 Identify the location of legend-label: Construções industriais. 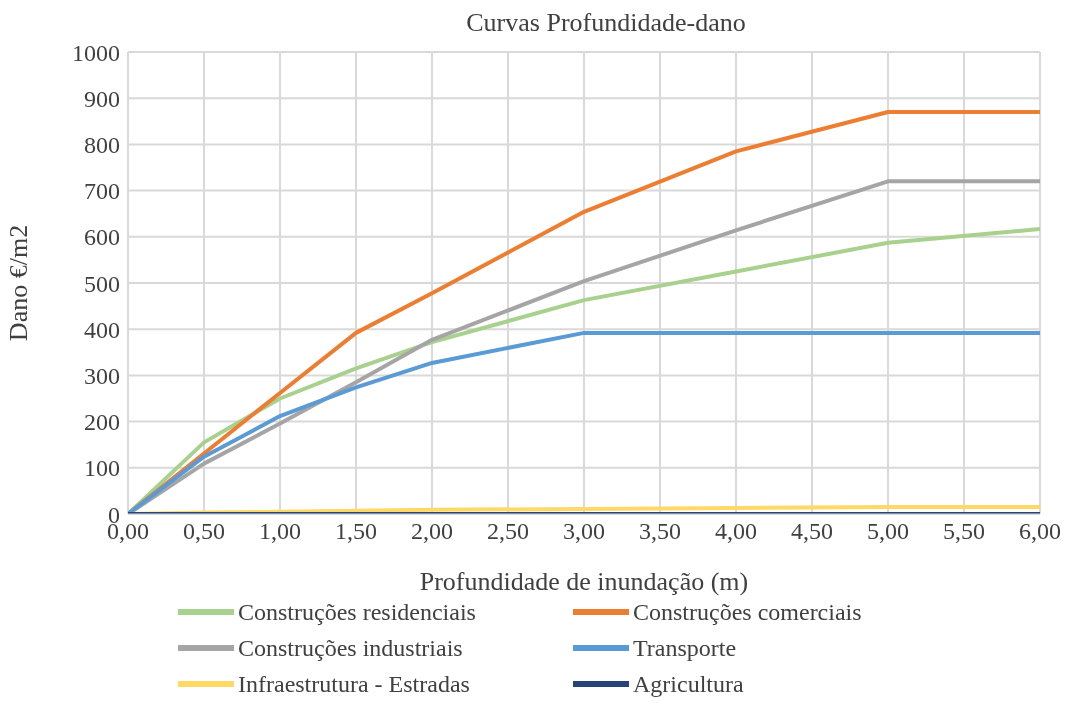
(350, 648).